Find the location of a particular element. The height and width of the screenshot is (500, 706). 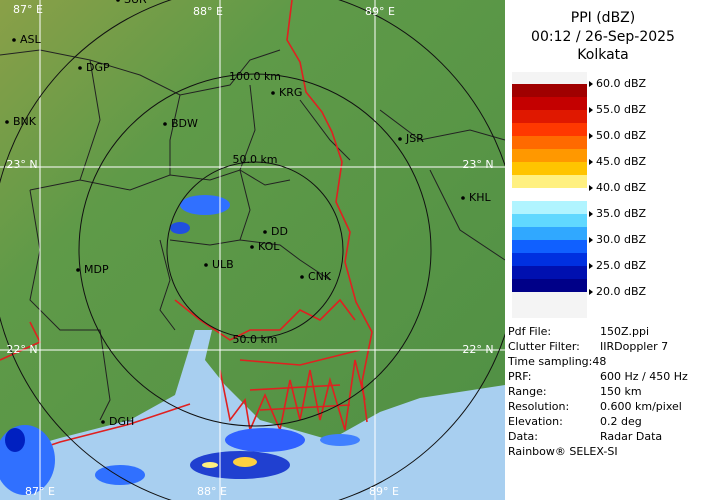

info-value: Radar Data is located at coordinates (631, 436).